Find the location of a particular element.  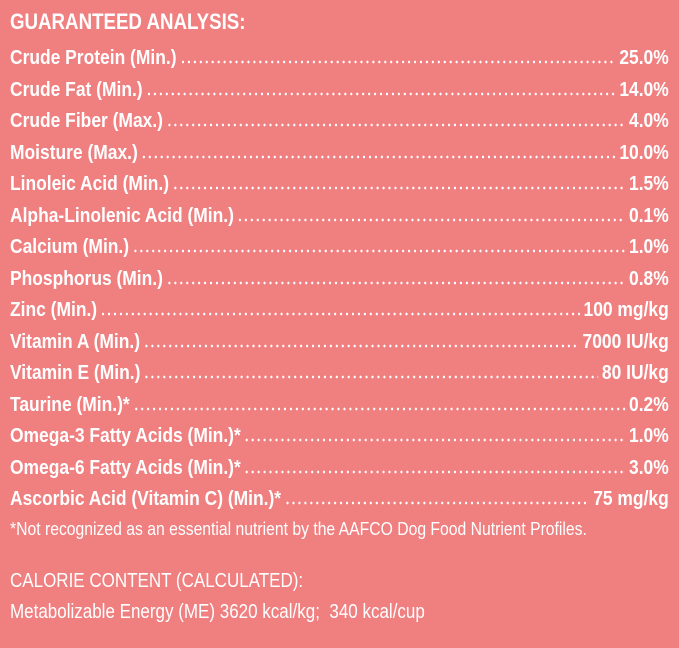

nutrient-value: 10.0% is located at coordinates (644, 152).